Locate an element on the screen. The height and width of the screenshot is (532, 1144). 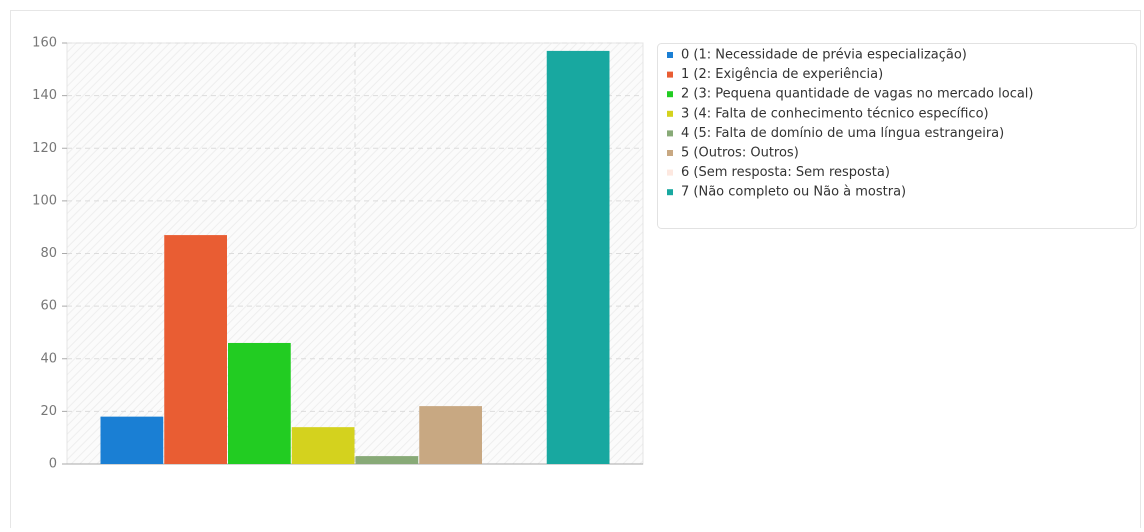
y-tick-label: 120 is located at coordinates (44, 148).